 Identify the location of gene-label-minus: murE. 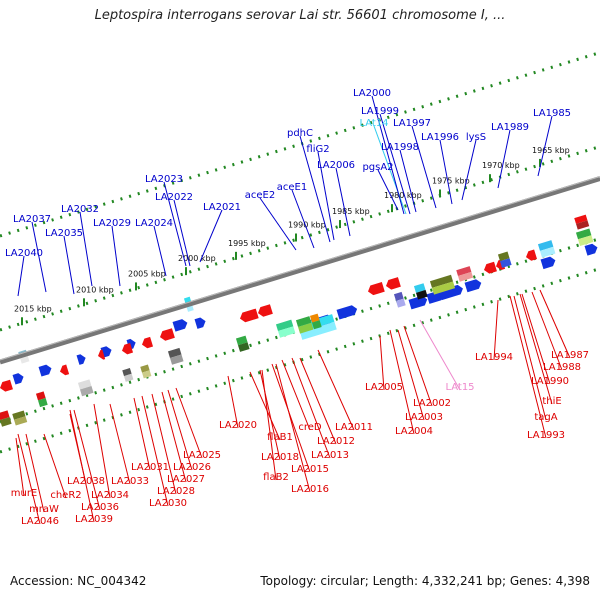
(24, 493).